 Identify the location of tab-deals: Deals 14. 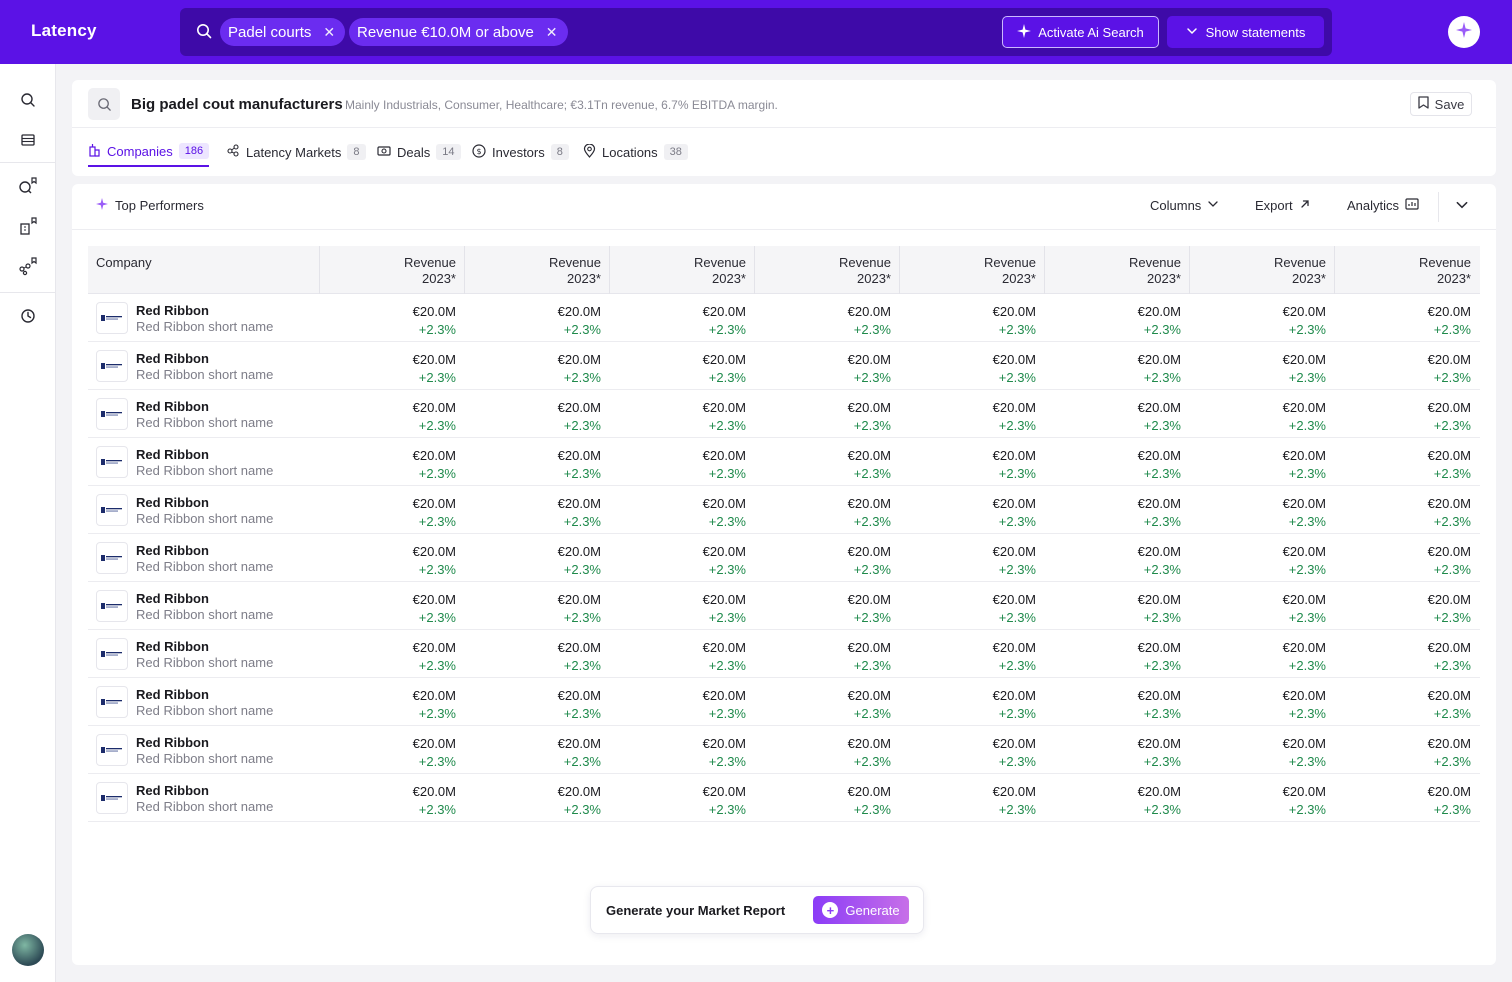
(419, 152).